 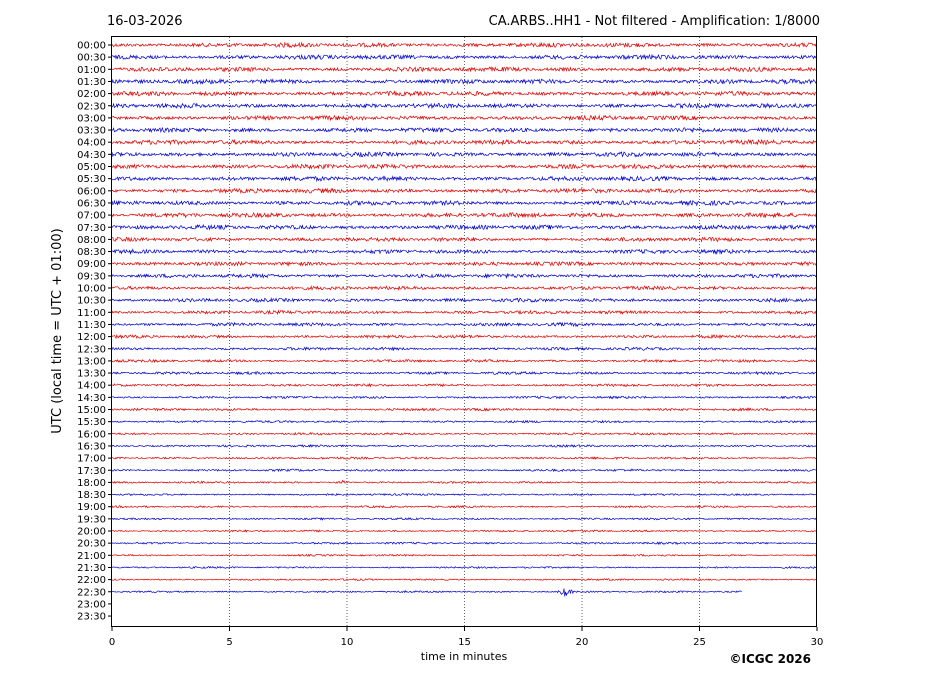 I want to click on row-time-label: 22:30, so click(x=91, y=592).